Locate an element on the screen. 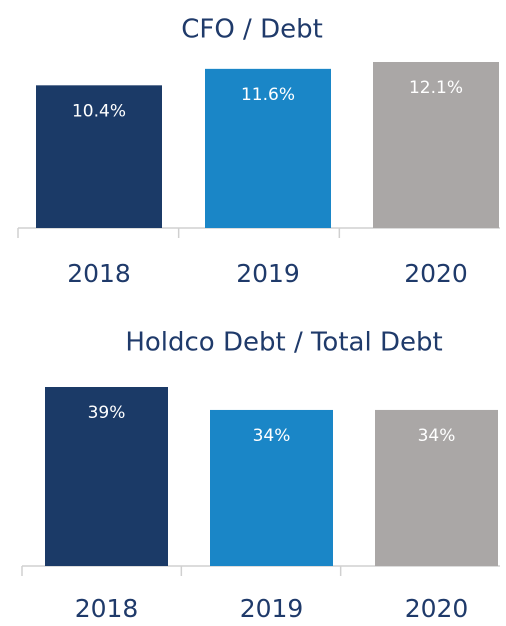 The image size is (506, 626). chart-title: CFO / Debt is located at coordinates (252, 30).